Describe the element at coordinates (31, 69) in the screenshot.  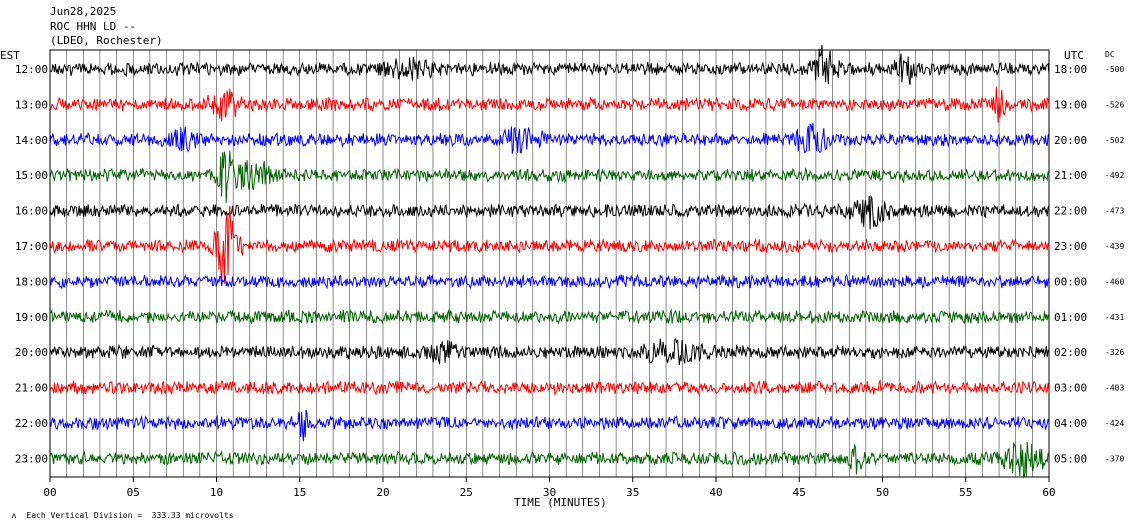
I see `est-hour-label: 12:00` at that location.